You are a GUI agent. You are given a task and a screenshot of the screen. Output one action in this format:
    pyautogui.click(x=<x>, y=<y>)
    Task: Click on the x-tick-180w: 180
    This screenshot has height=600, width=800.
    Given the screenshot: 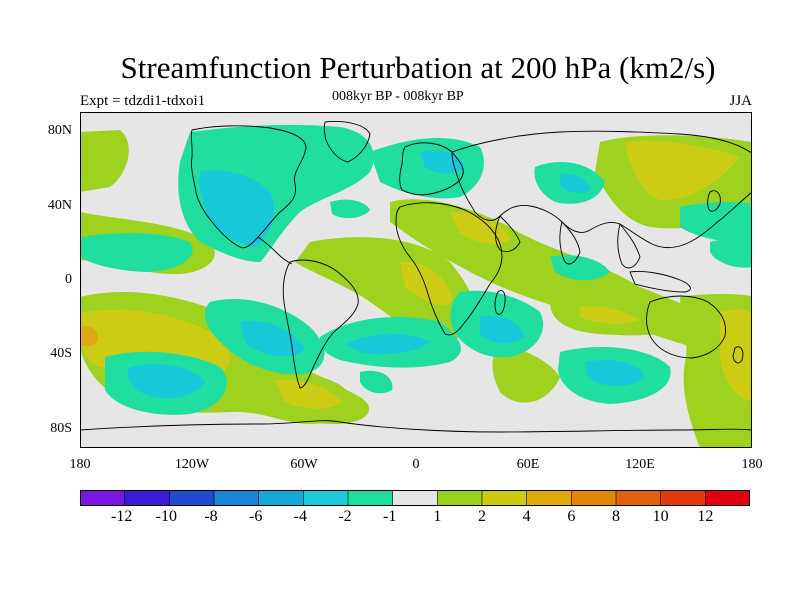 What is the action you would take?
    pyautogui.click(x=80, y=464)
    